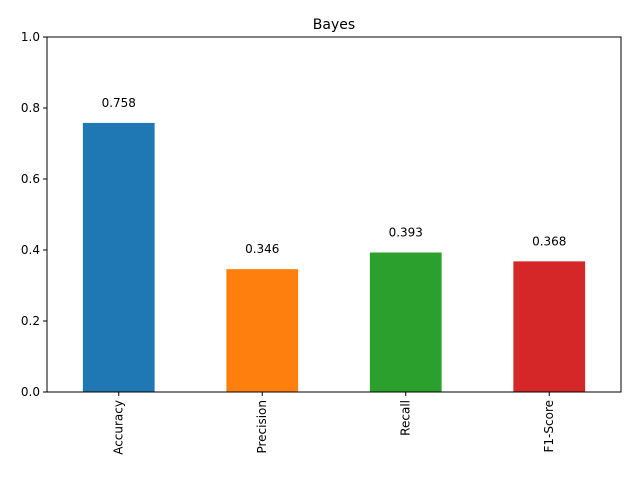 This screenshot has height=484, width=640. I want to click on value-label-precision: 0.346, so click(262, 249).